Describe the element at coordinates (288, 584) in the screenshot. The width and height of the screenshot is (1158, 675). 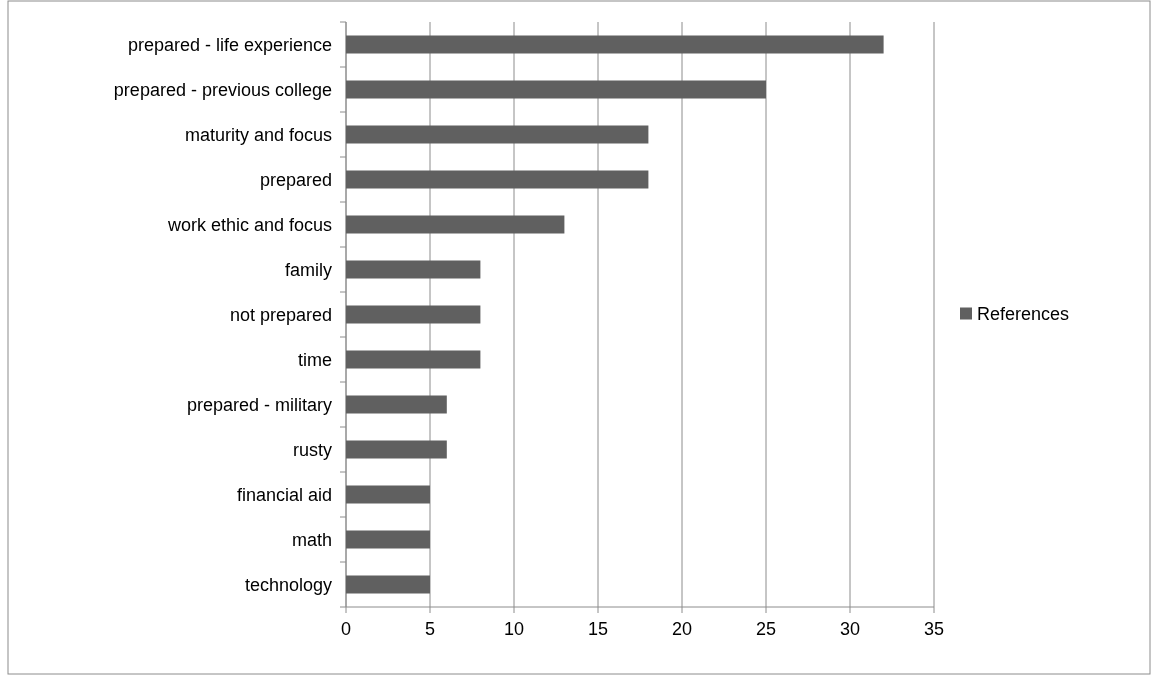
I see `y-tick-label: technology` at that location.